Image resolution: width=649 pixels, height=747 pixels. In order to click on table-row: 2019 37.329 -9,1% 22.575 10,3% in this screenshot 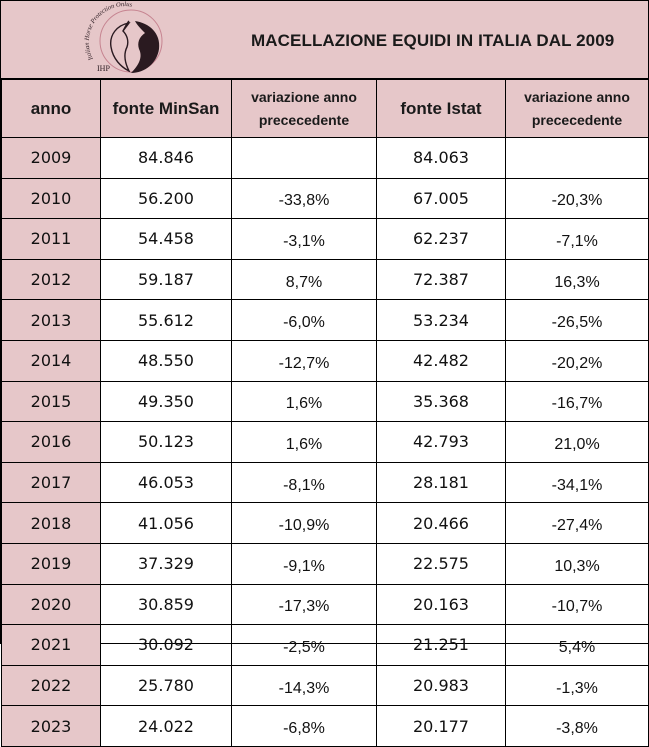, I will do `click(325, 563)`.